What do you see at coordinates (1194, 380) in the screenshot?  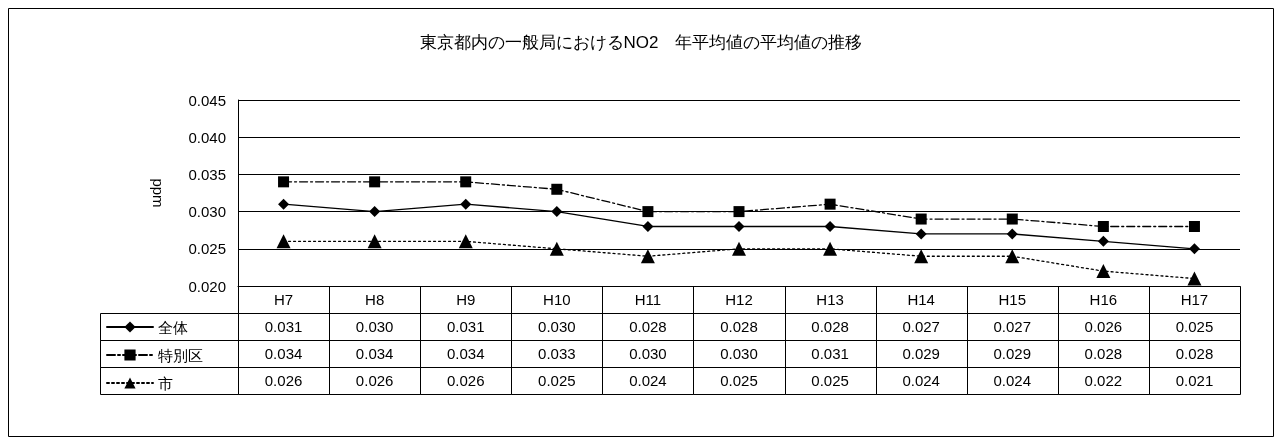 I see `data-label: 0.021` at bounding box center [1194, 380].